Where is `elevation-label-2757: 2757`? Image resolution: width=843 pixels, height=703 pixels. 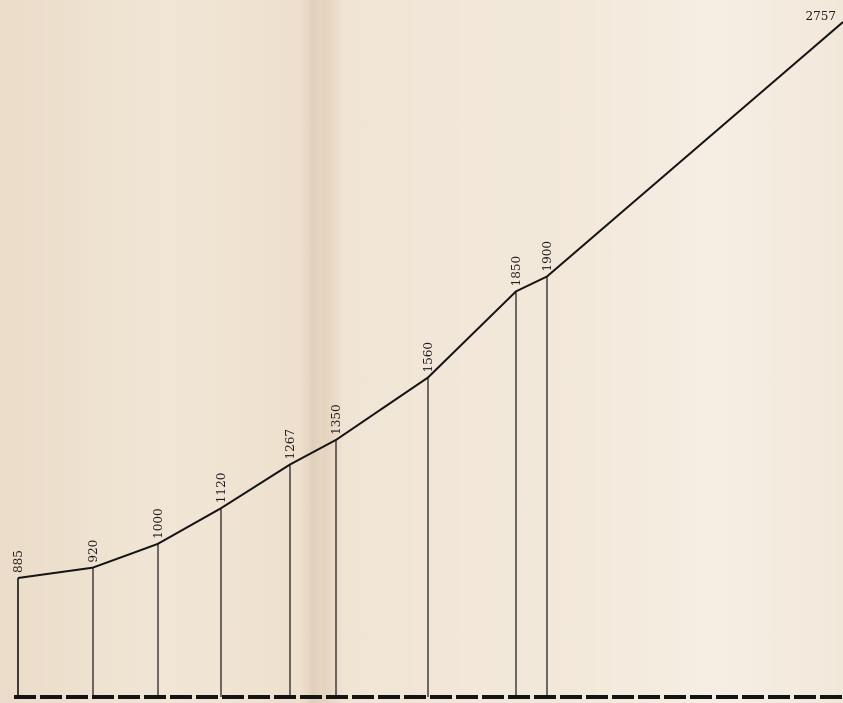
elevation-label-2757: 2757 is located at coordinates (820, 16).